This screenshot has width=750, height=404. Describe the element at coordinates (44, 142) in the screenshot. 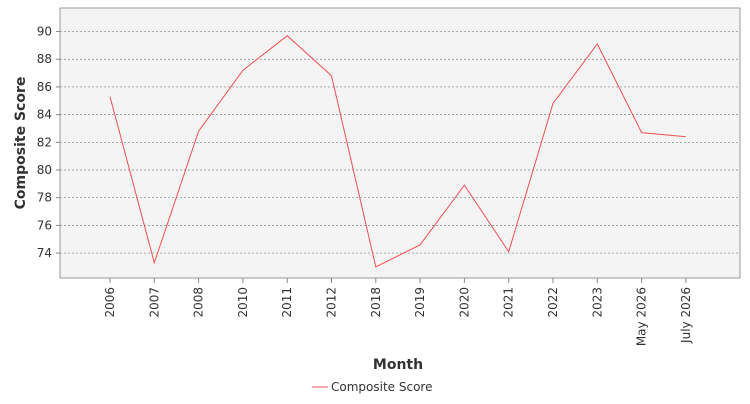

I see `y-tick-label-82: 82` at that location.